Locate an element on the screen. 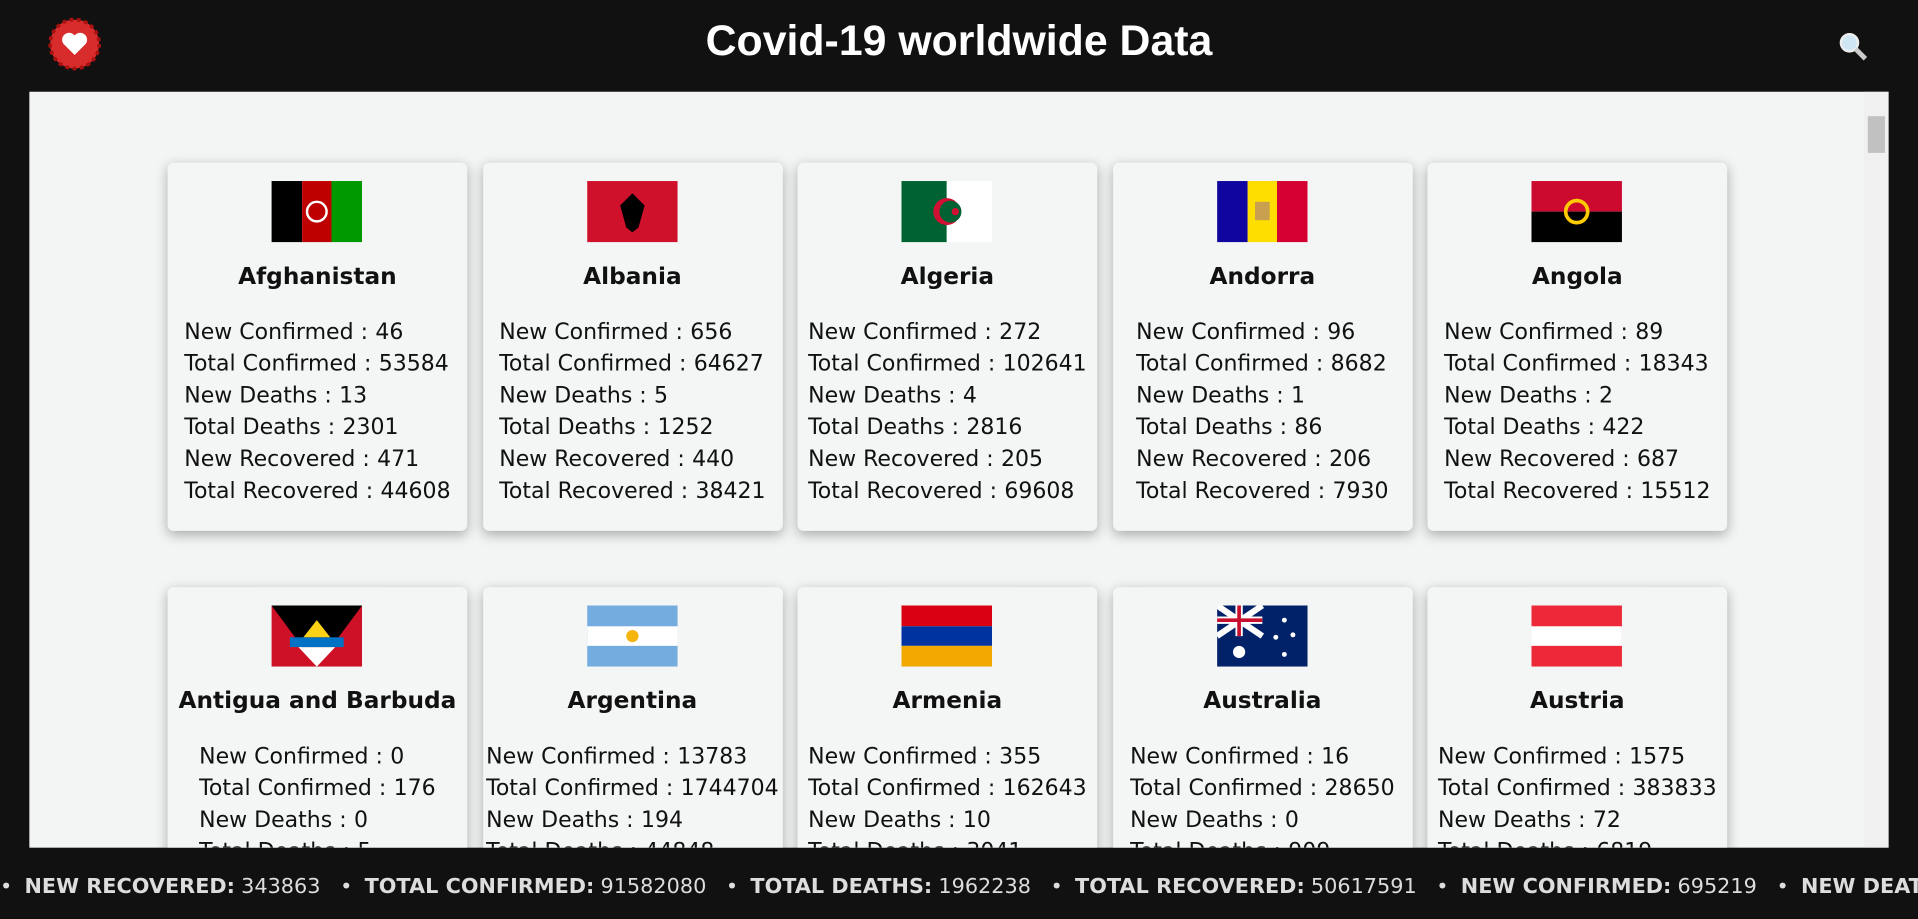 The width and height of the screenshot is (1918, 919). stat-value: 44608 is located at coordinates (415, 491).